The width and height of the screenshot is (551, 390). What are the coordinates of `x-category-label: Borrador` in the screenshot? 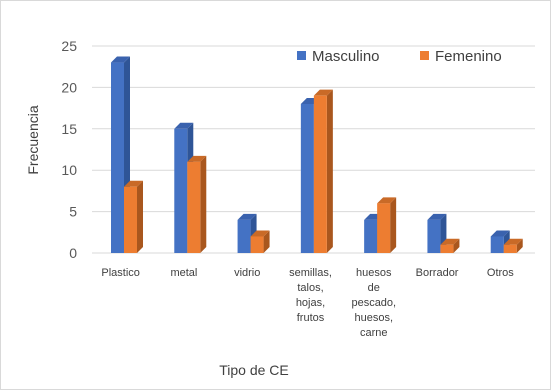 It's located at (437, 273).